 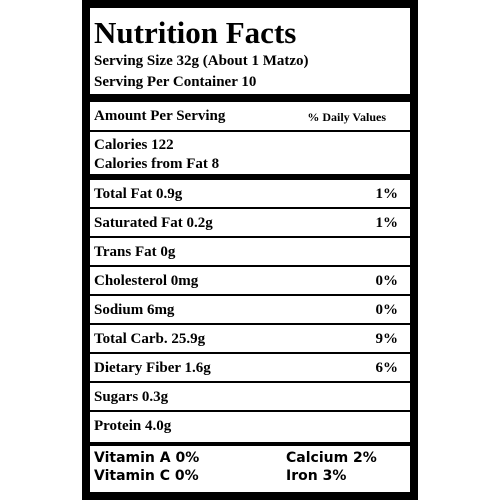 What do you see at coordinates (131, 397) in the screenshot?
I see `nutrient-name: Sugars 0.3g` at bounding box center [131, 397].